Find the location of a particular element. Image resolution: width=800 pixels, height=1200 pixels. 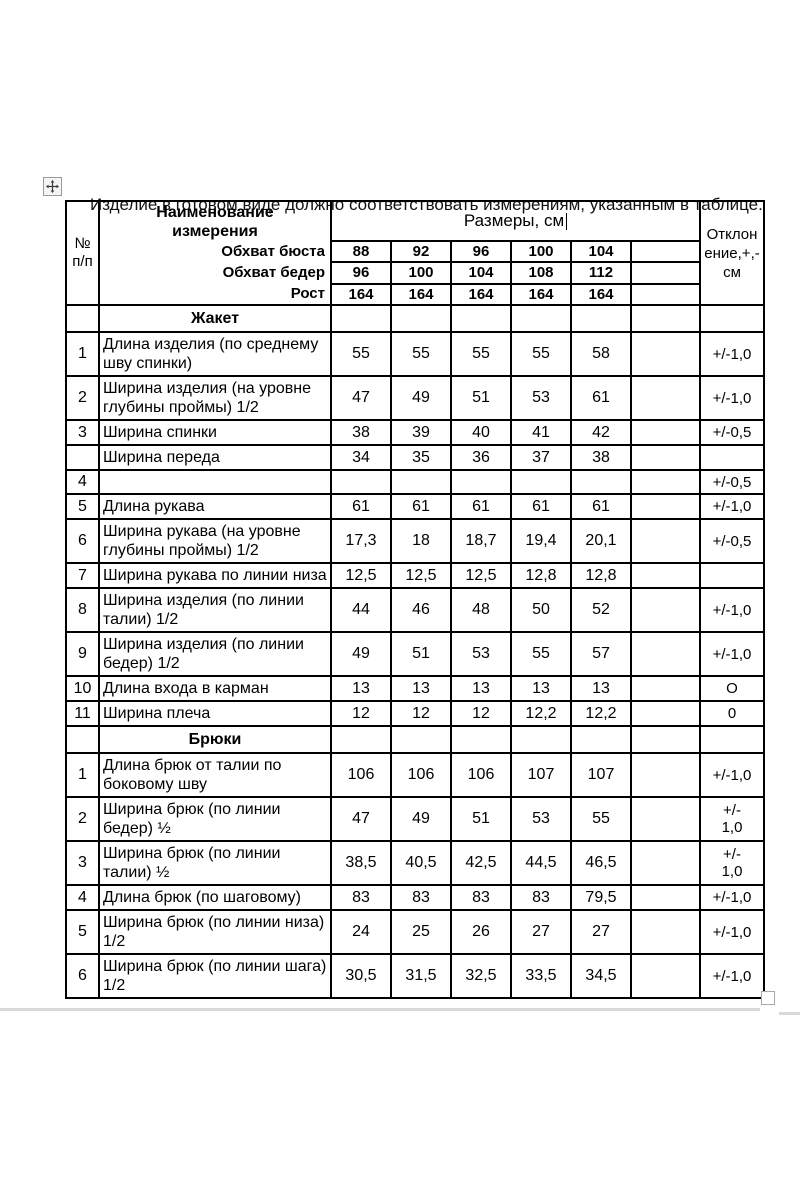

size-value: 40 is located at coordinates (481, 432).